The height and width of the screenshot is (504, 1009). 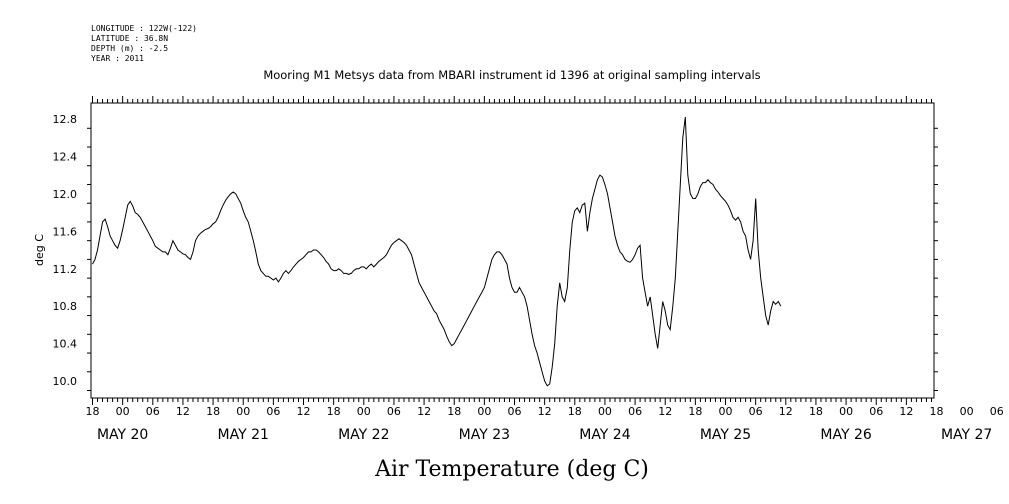 What do you see at coordinates (129, 38) in the screenshot?
I see `latitude-text: LATITUDE : 36.8N` at bounding box center [129, 38].